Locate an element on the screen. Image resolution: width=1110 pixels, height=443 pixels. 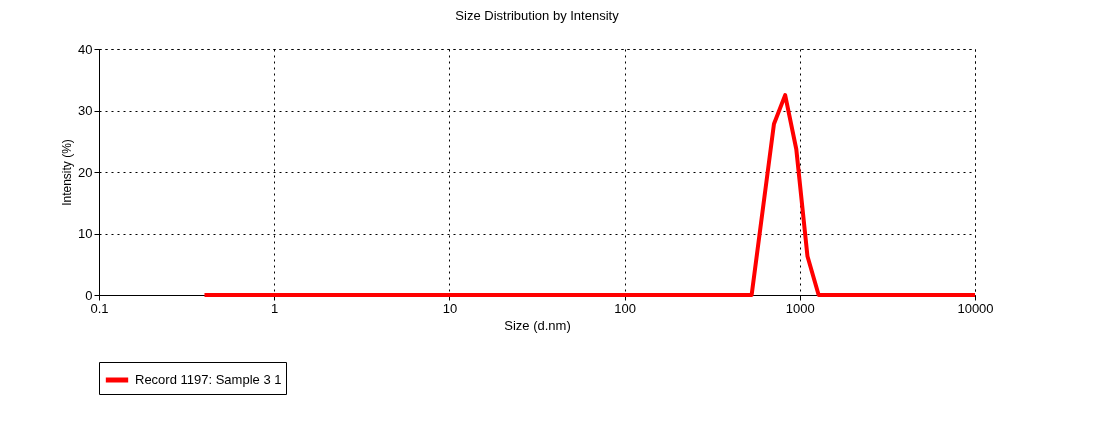
chart-title: Size Distribution by Intensity is located at coordinates (537, 15).